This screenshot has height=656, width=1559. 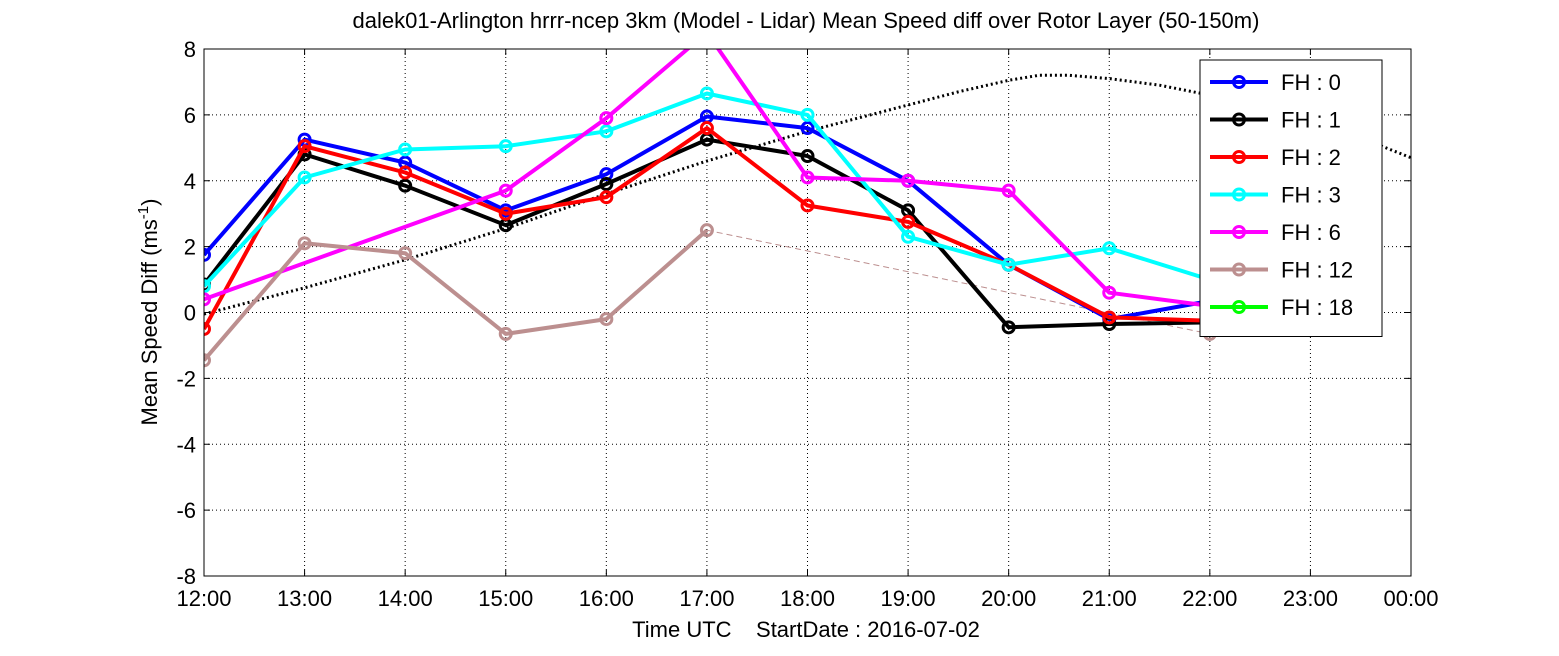 What do you see at coordinates (1311, 82) in the screenshot?
I see `legend-entry-label: FH : 0` at bounding box center [1311, 82].